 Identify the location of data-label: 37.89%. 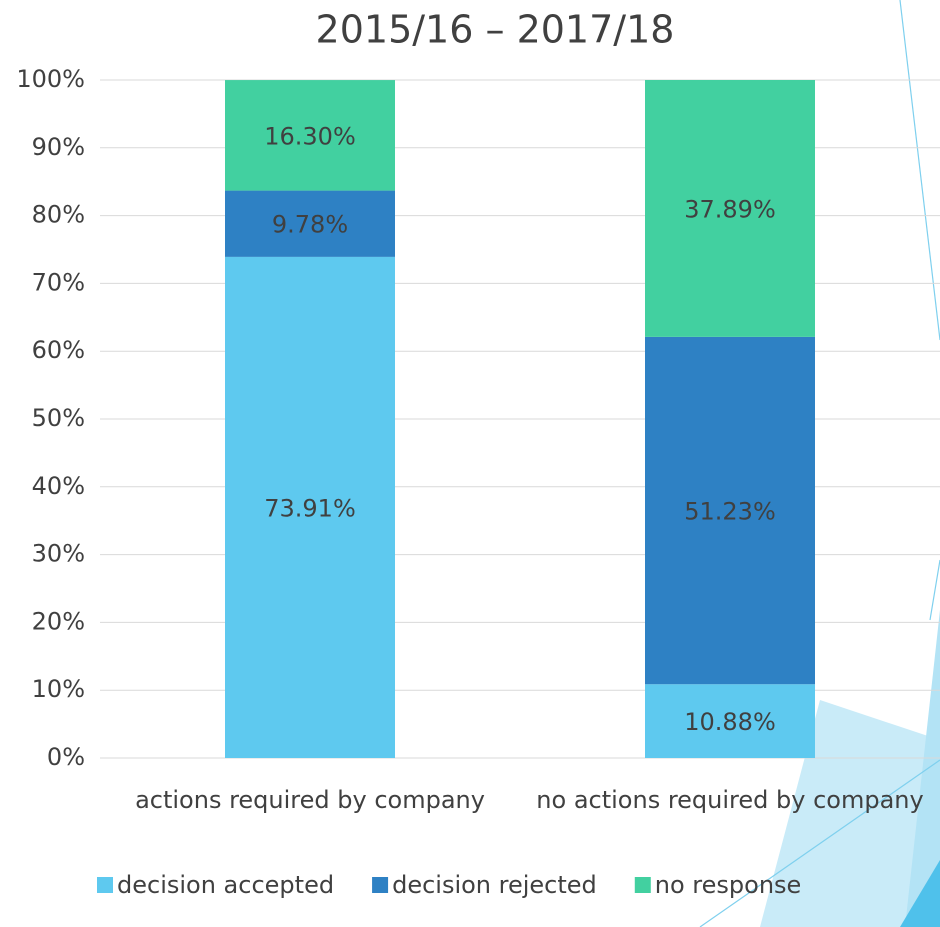
(730, 209).